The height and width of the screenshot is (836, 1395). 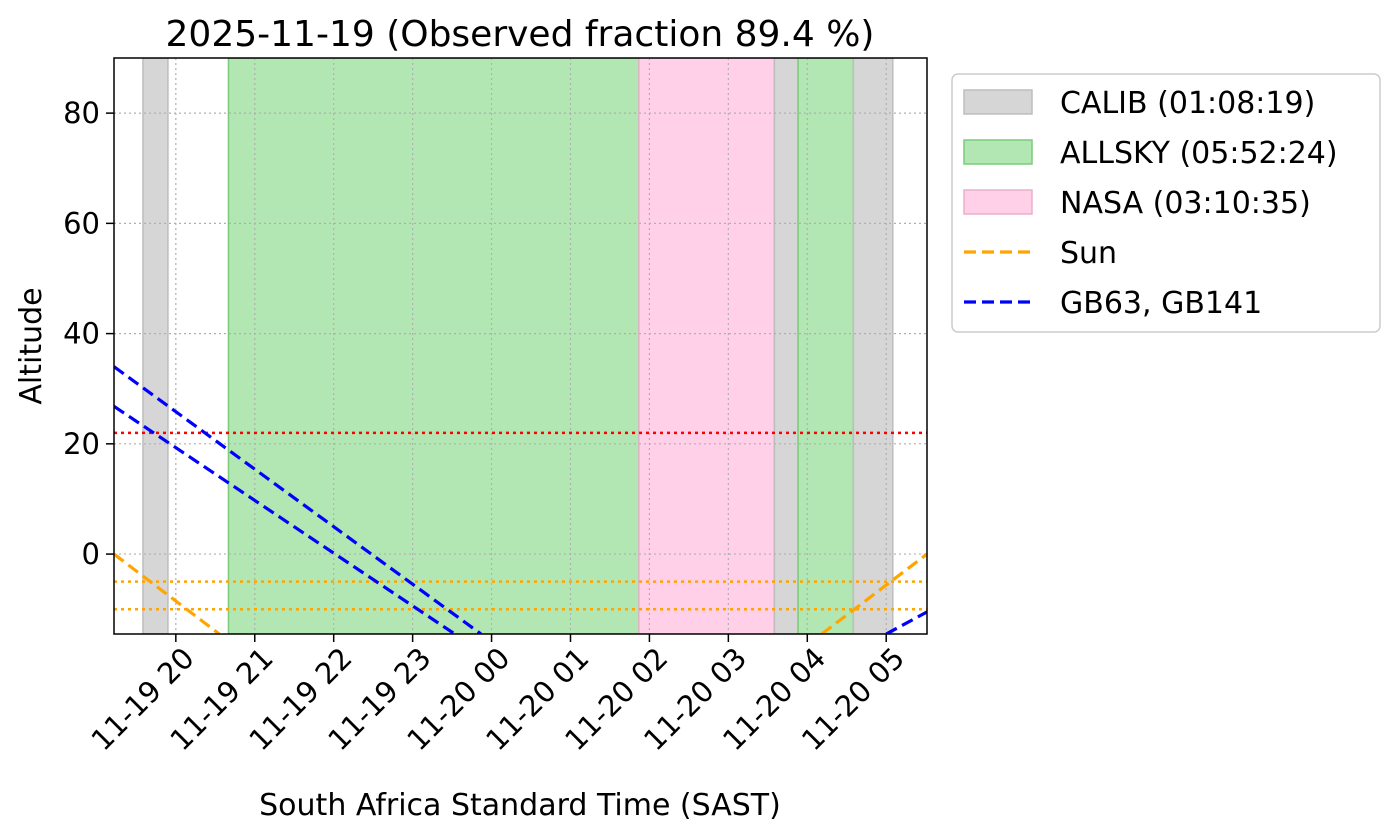 I want to click on y-tick-label: 0, so click(x=91, y=554).